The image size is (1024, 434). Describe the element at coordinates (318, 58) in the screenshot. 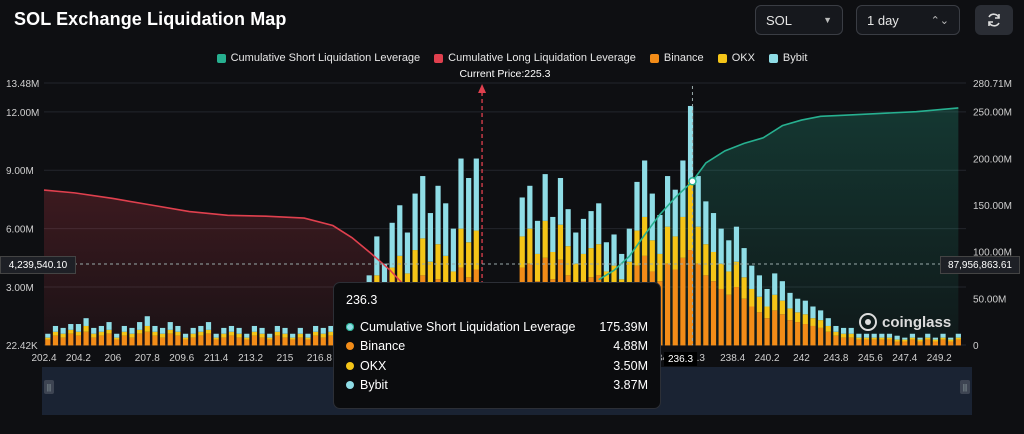

I see `legend-item-short: Cumulative Short Liquidation Leverage` at that location.